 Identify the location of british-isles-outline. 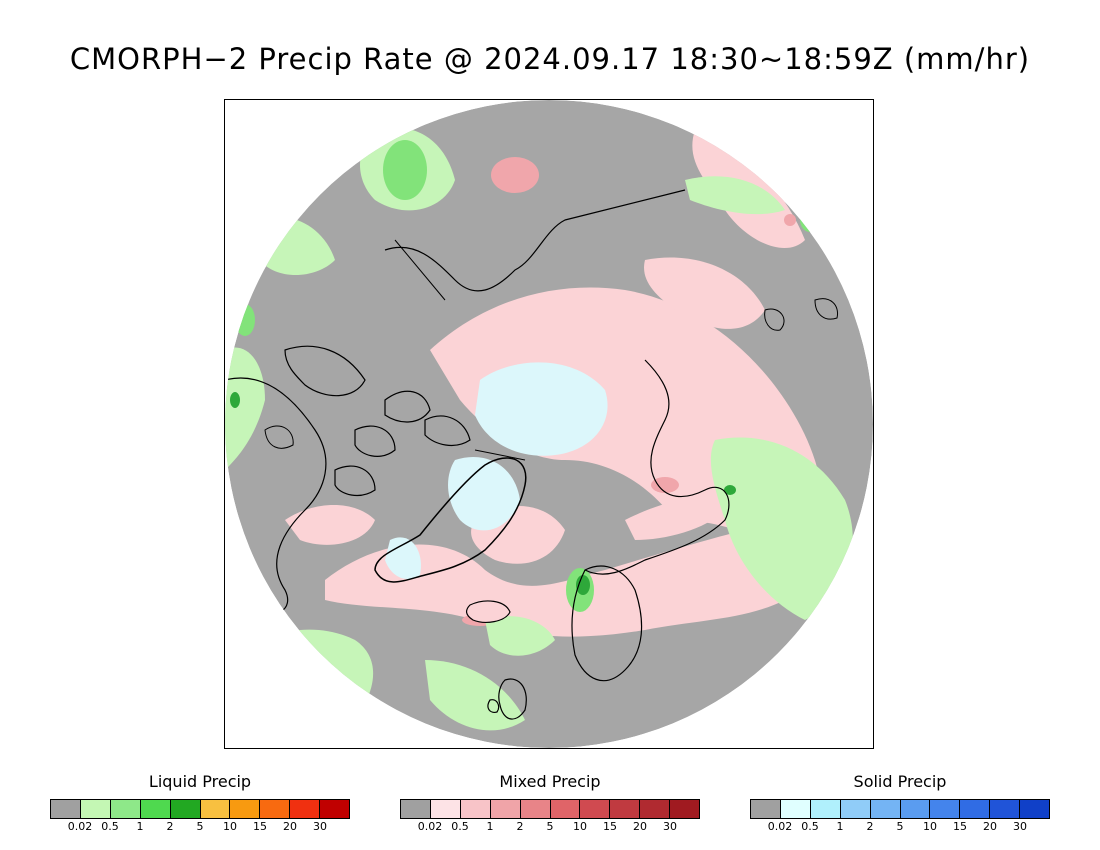
(507, 699).